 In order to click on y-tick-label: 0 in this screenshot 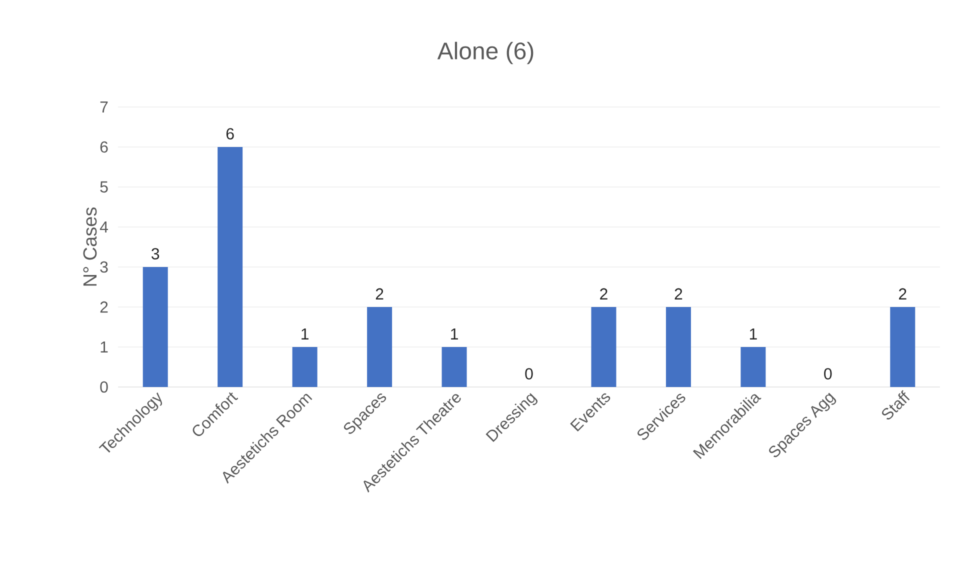, I will do `click(104, 387)`.